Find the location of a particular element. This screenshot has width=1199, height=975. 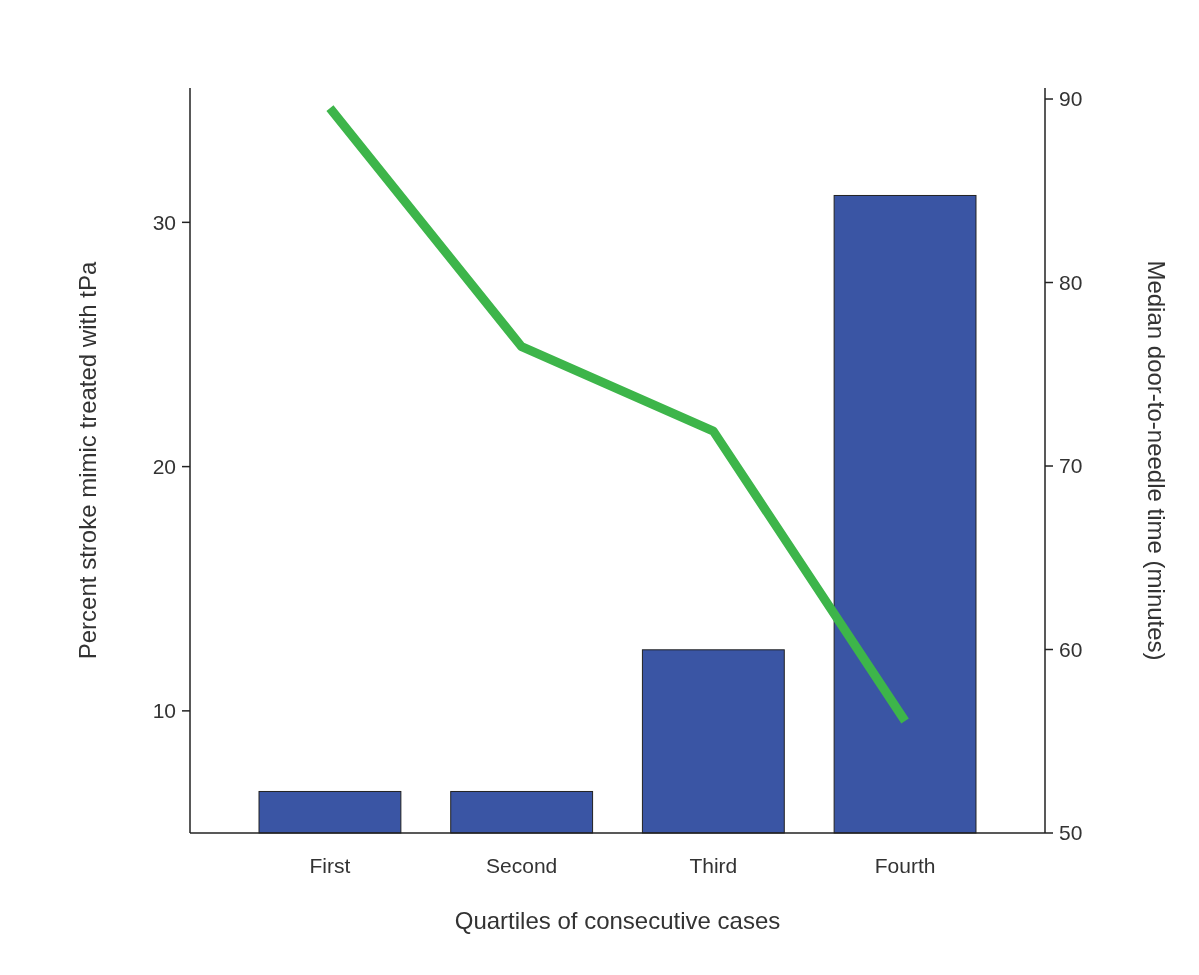

y2-tick-label: 90 is located at coordinates (1071, 99).